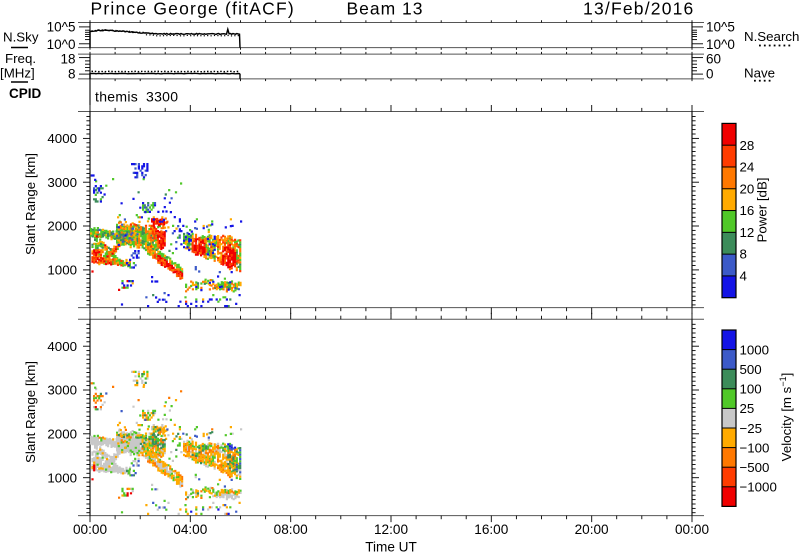  What do you see at coordinates (491, 529) in the screenshot?
I see `svg-text: 16:00` at bounding box center [491, 529].